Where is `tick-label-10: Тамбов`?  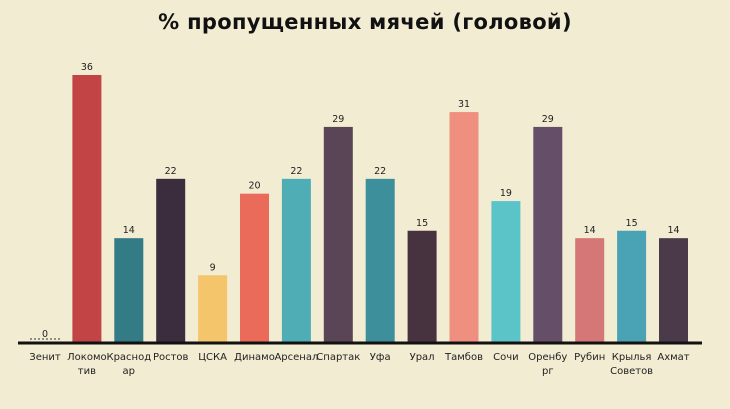
tick-label-10: Тамбов is located at coordinates (463, 357).